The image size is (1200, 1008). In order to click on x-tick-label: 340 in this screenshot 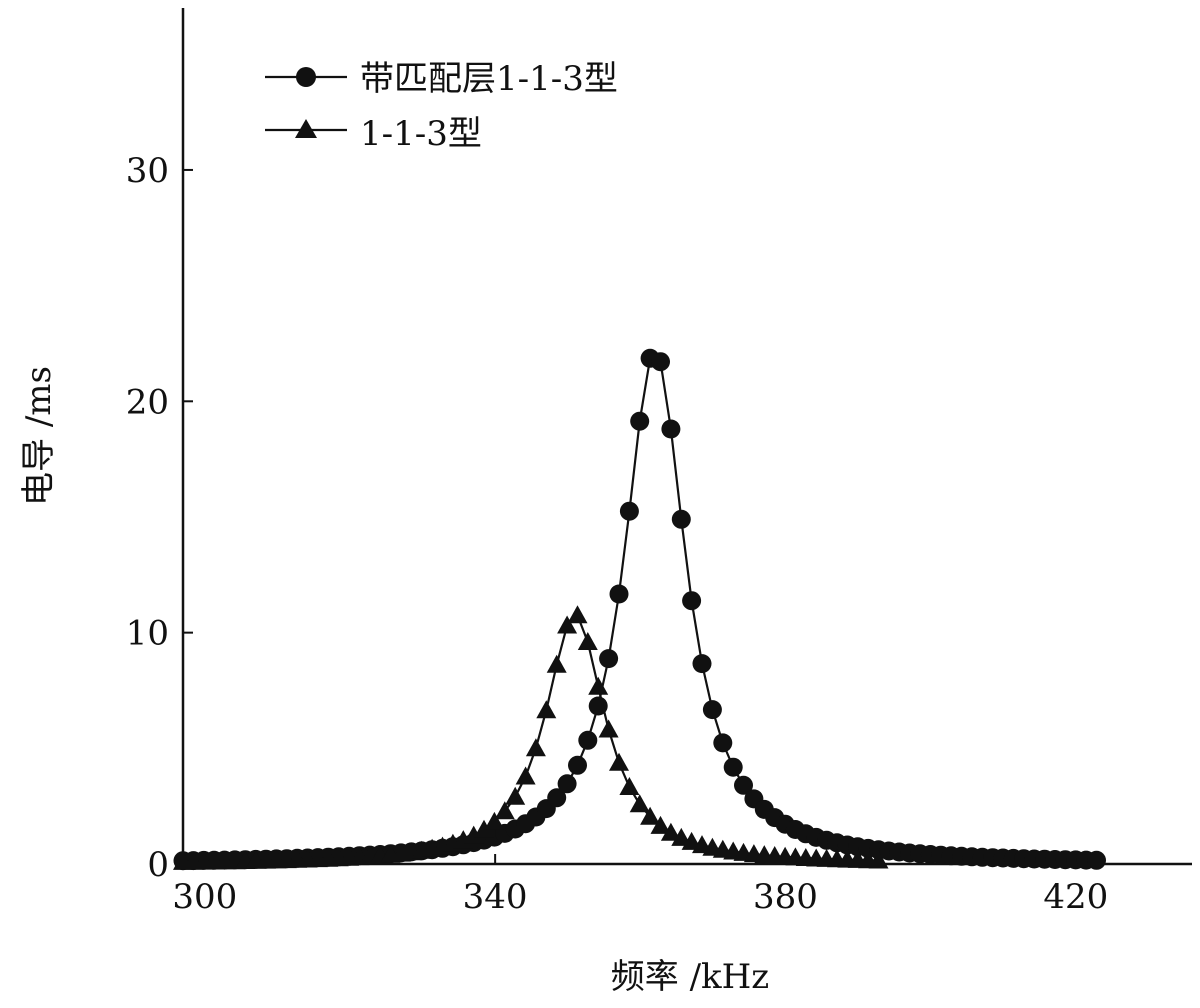, I will do `click(495, 897)`.